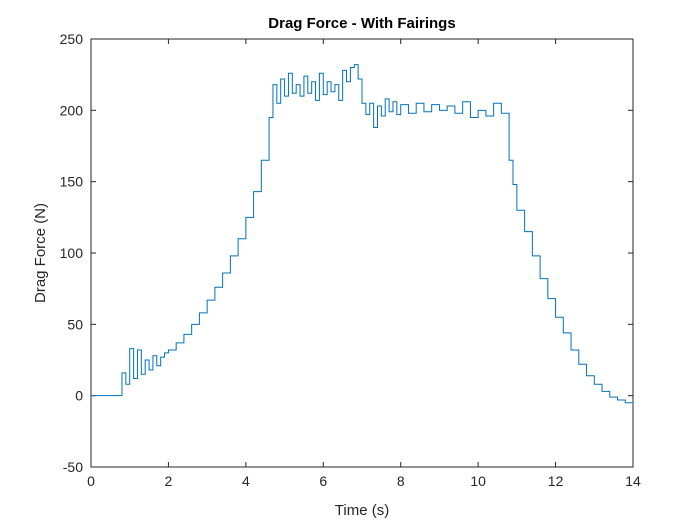 This screenshot has height=525, width=700. I want to click on x-tick-label: 4, so click(246, 481).